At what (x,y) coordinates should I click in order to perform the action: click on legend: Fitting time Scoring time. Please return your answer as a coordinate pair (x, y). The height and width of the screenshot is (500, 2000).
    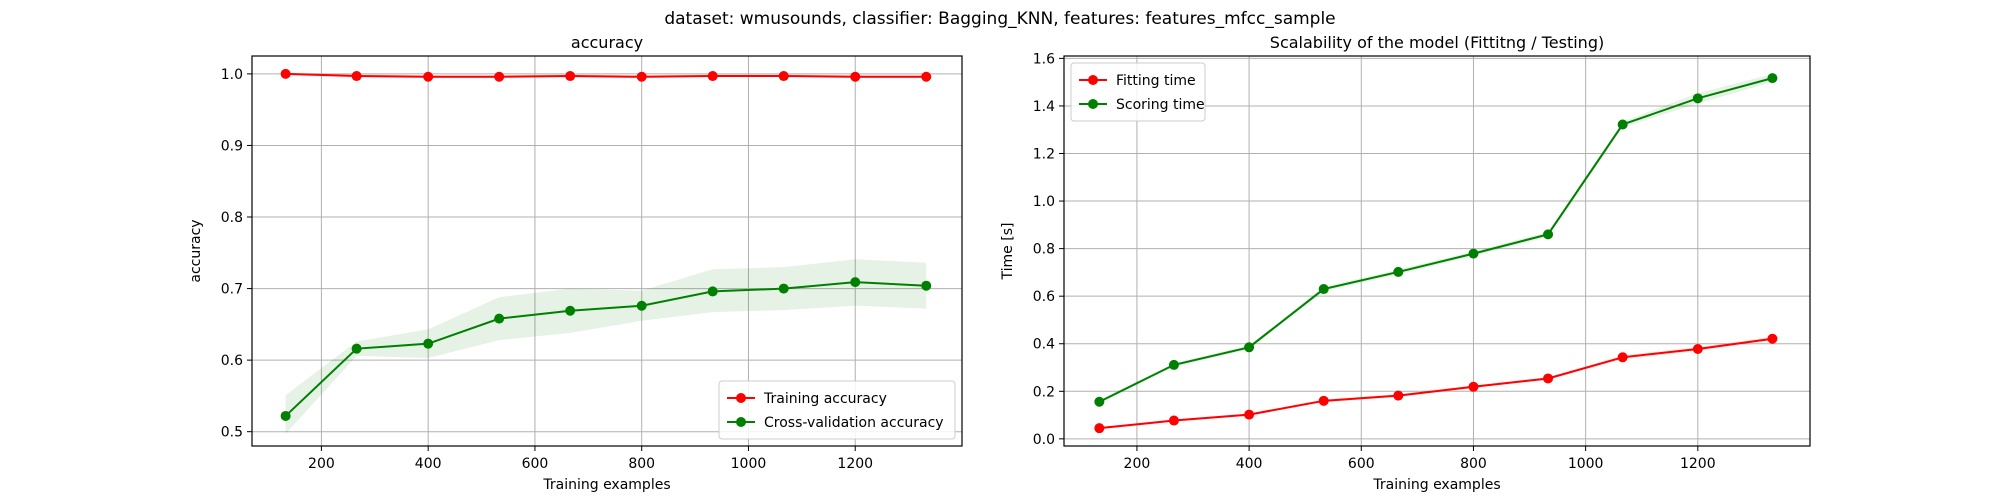
    Looking at the image, I should click on (1138, 92).